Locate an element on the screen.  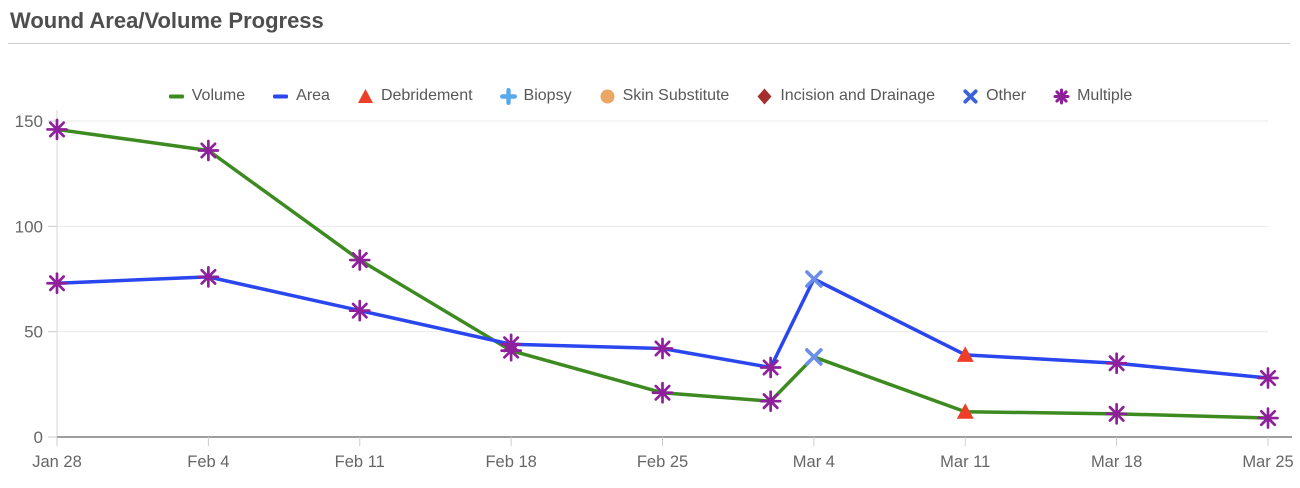
legend-item-other: Other is located at coordinates (994, 96).